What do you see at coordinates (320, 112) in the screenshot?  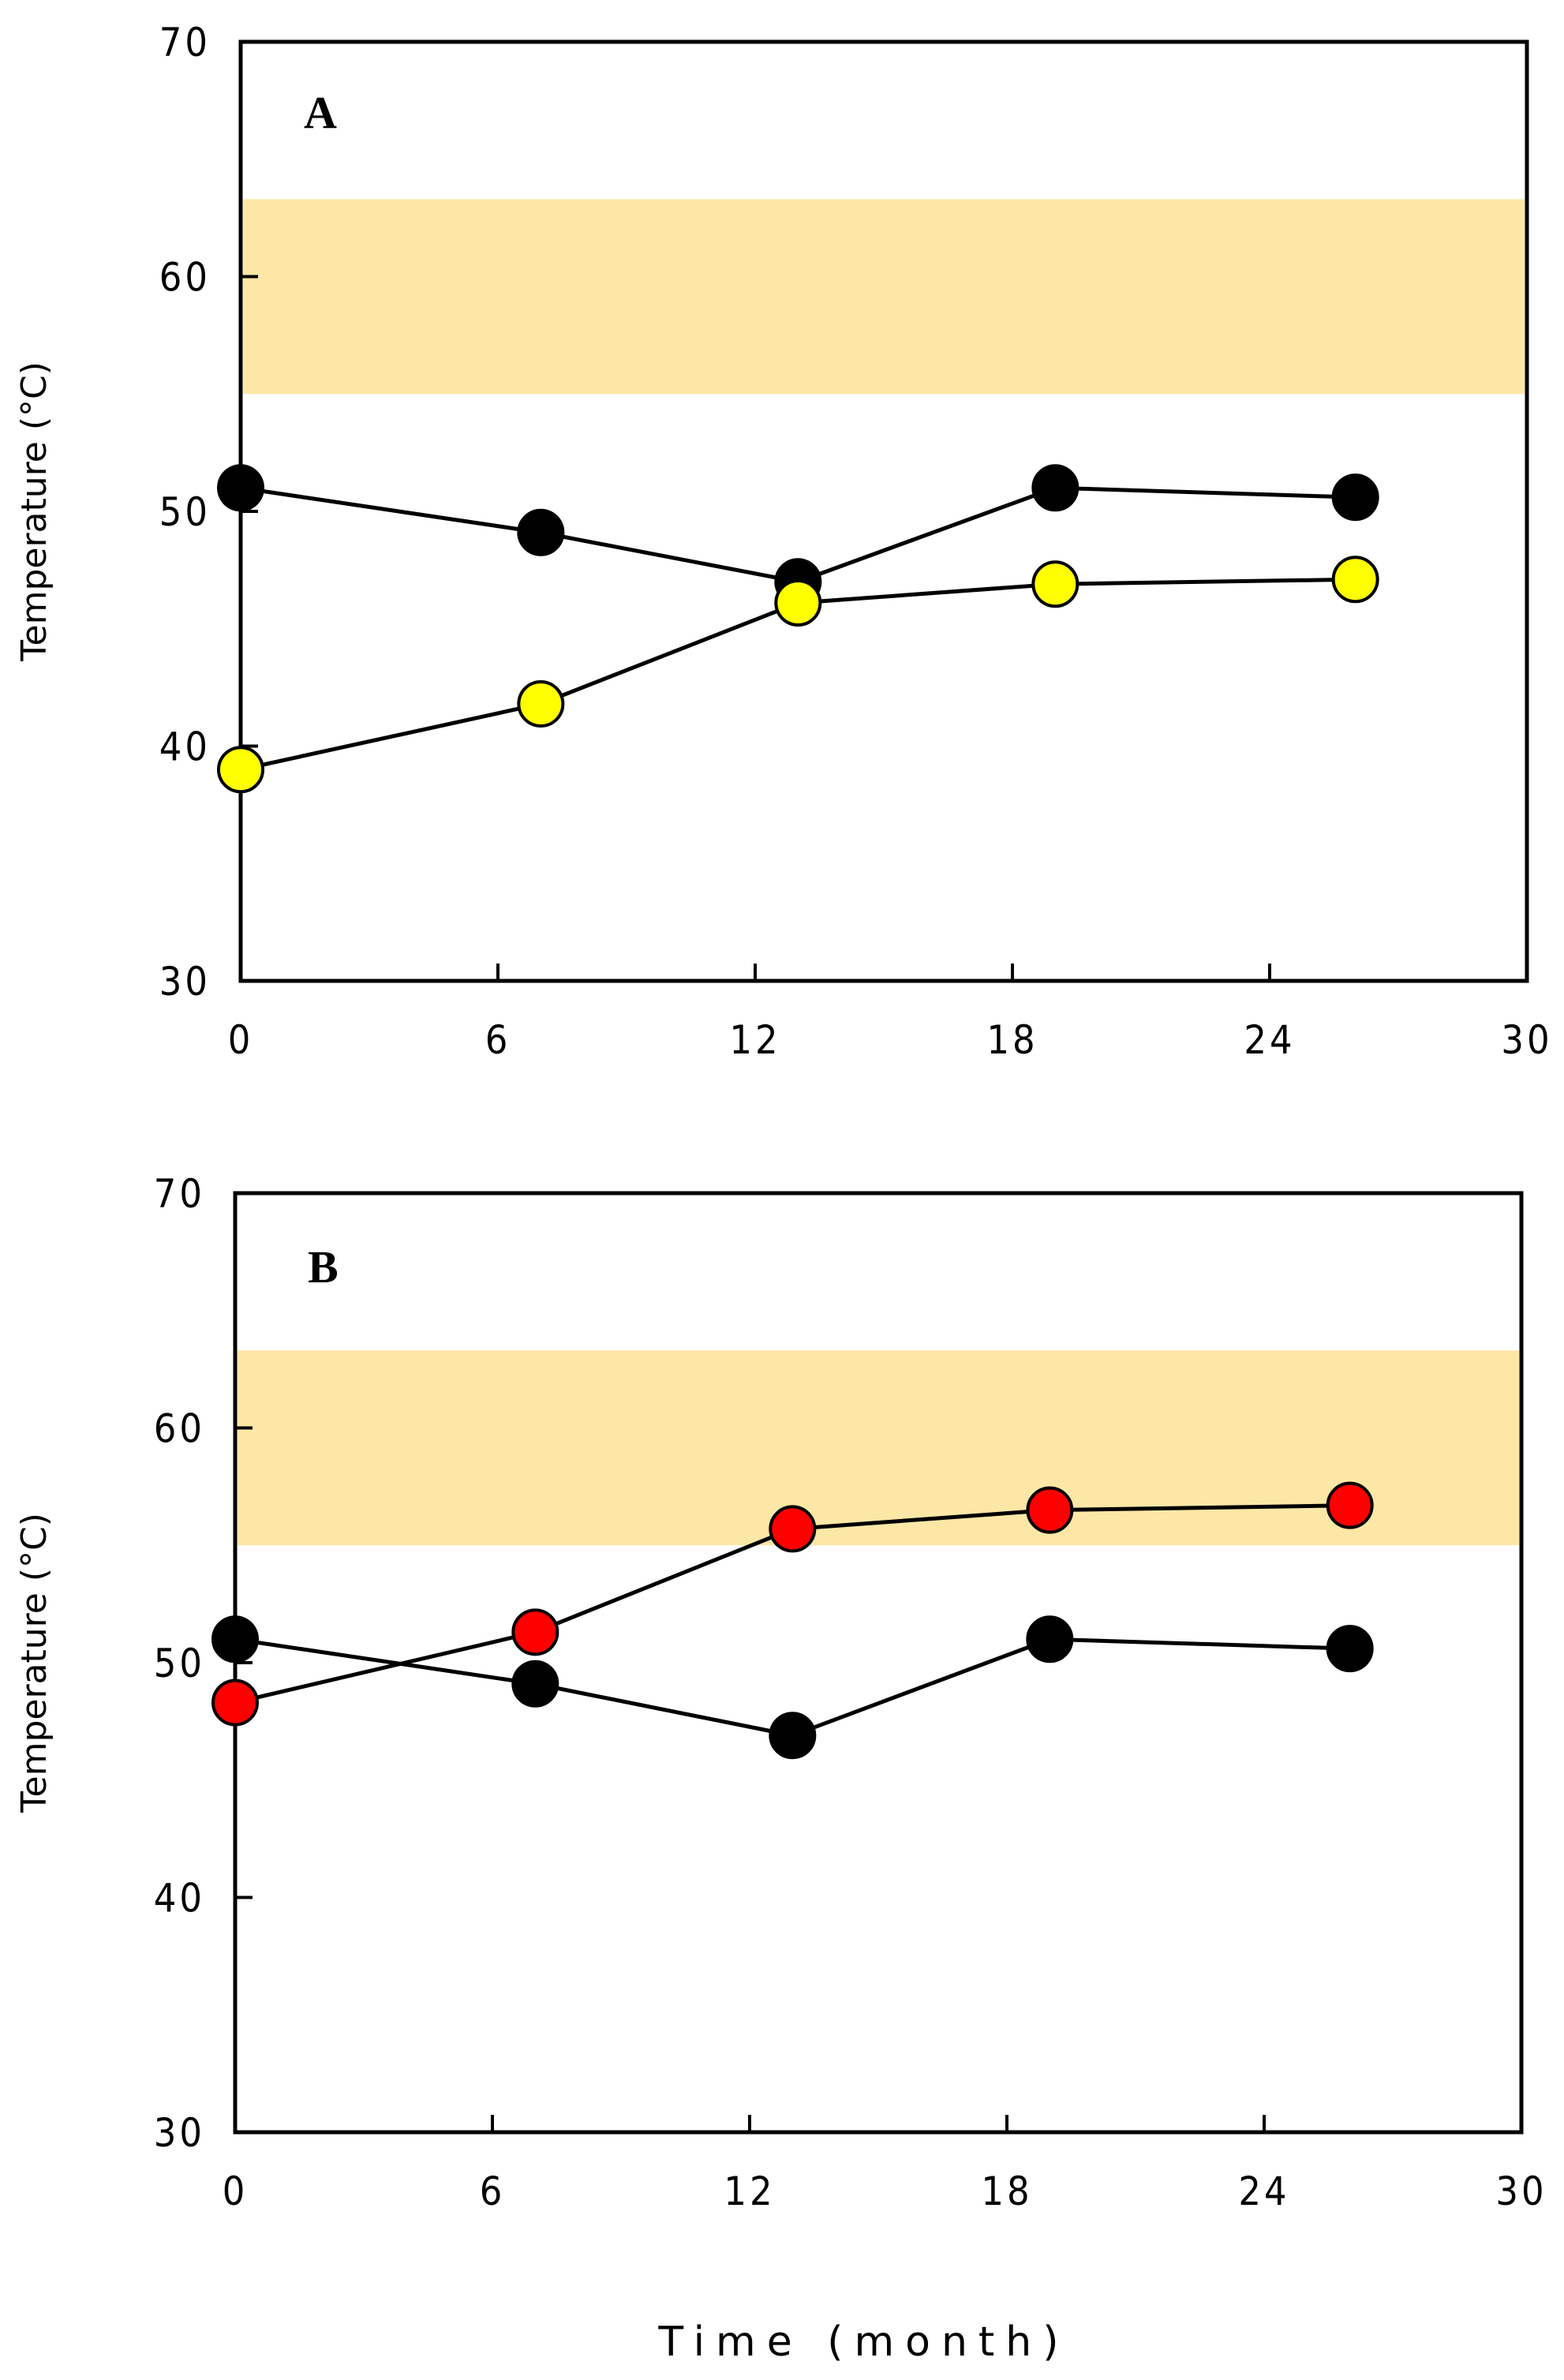 I see `panel-label: A` at bounding box center [320, 112].